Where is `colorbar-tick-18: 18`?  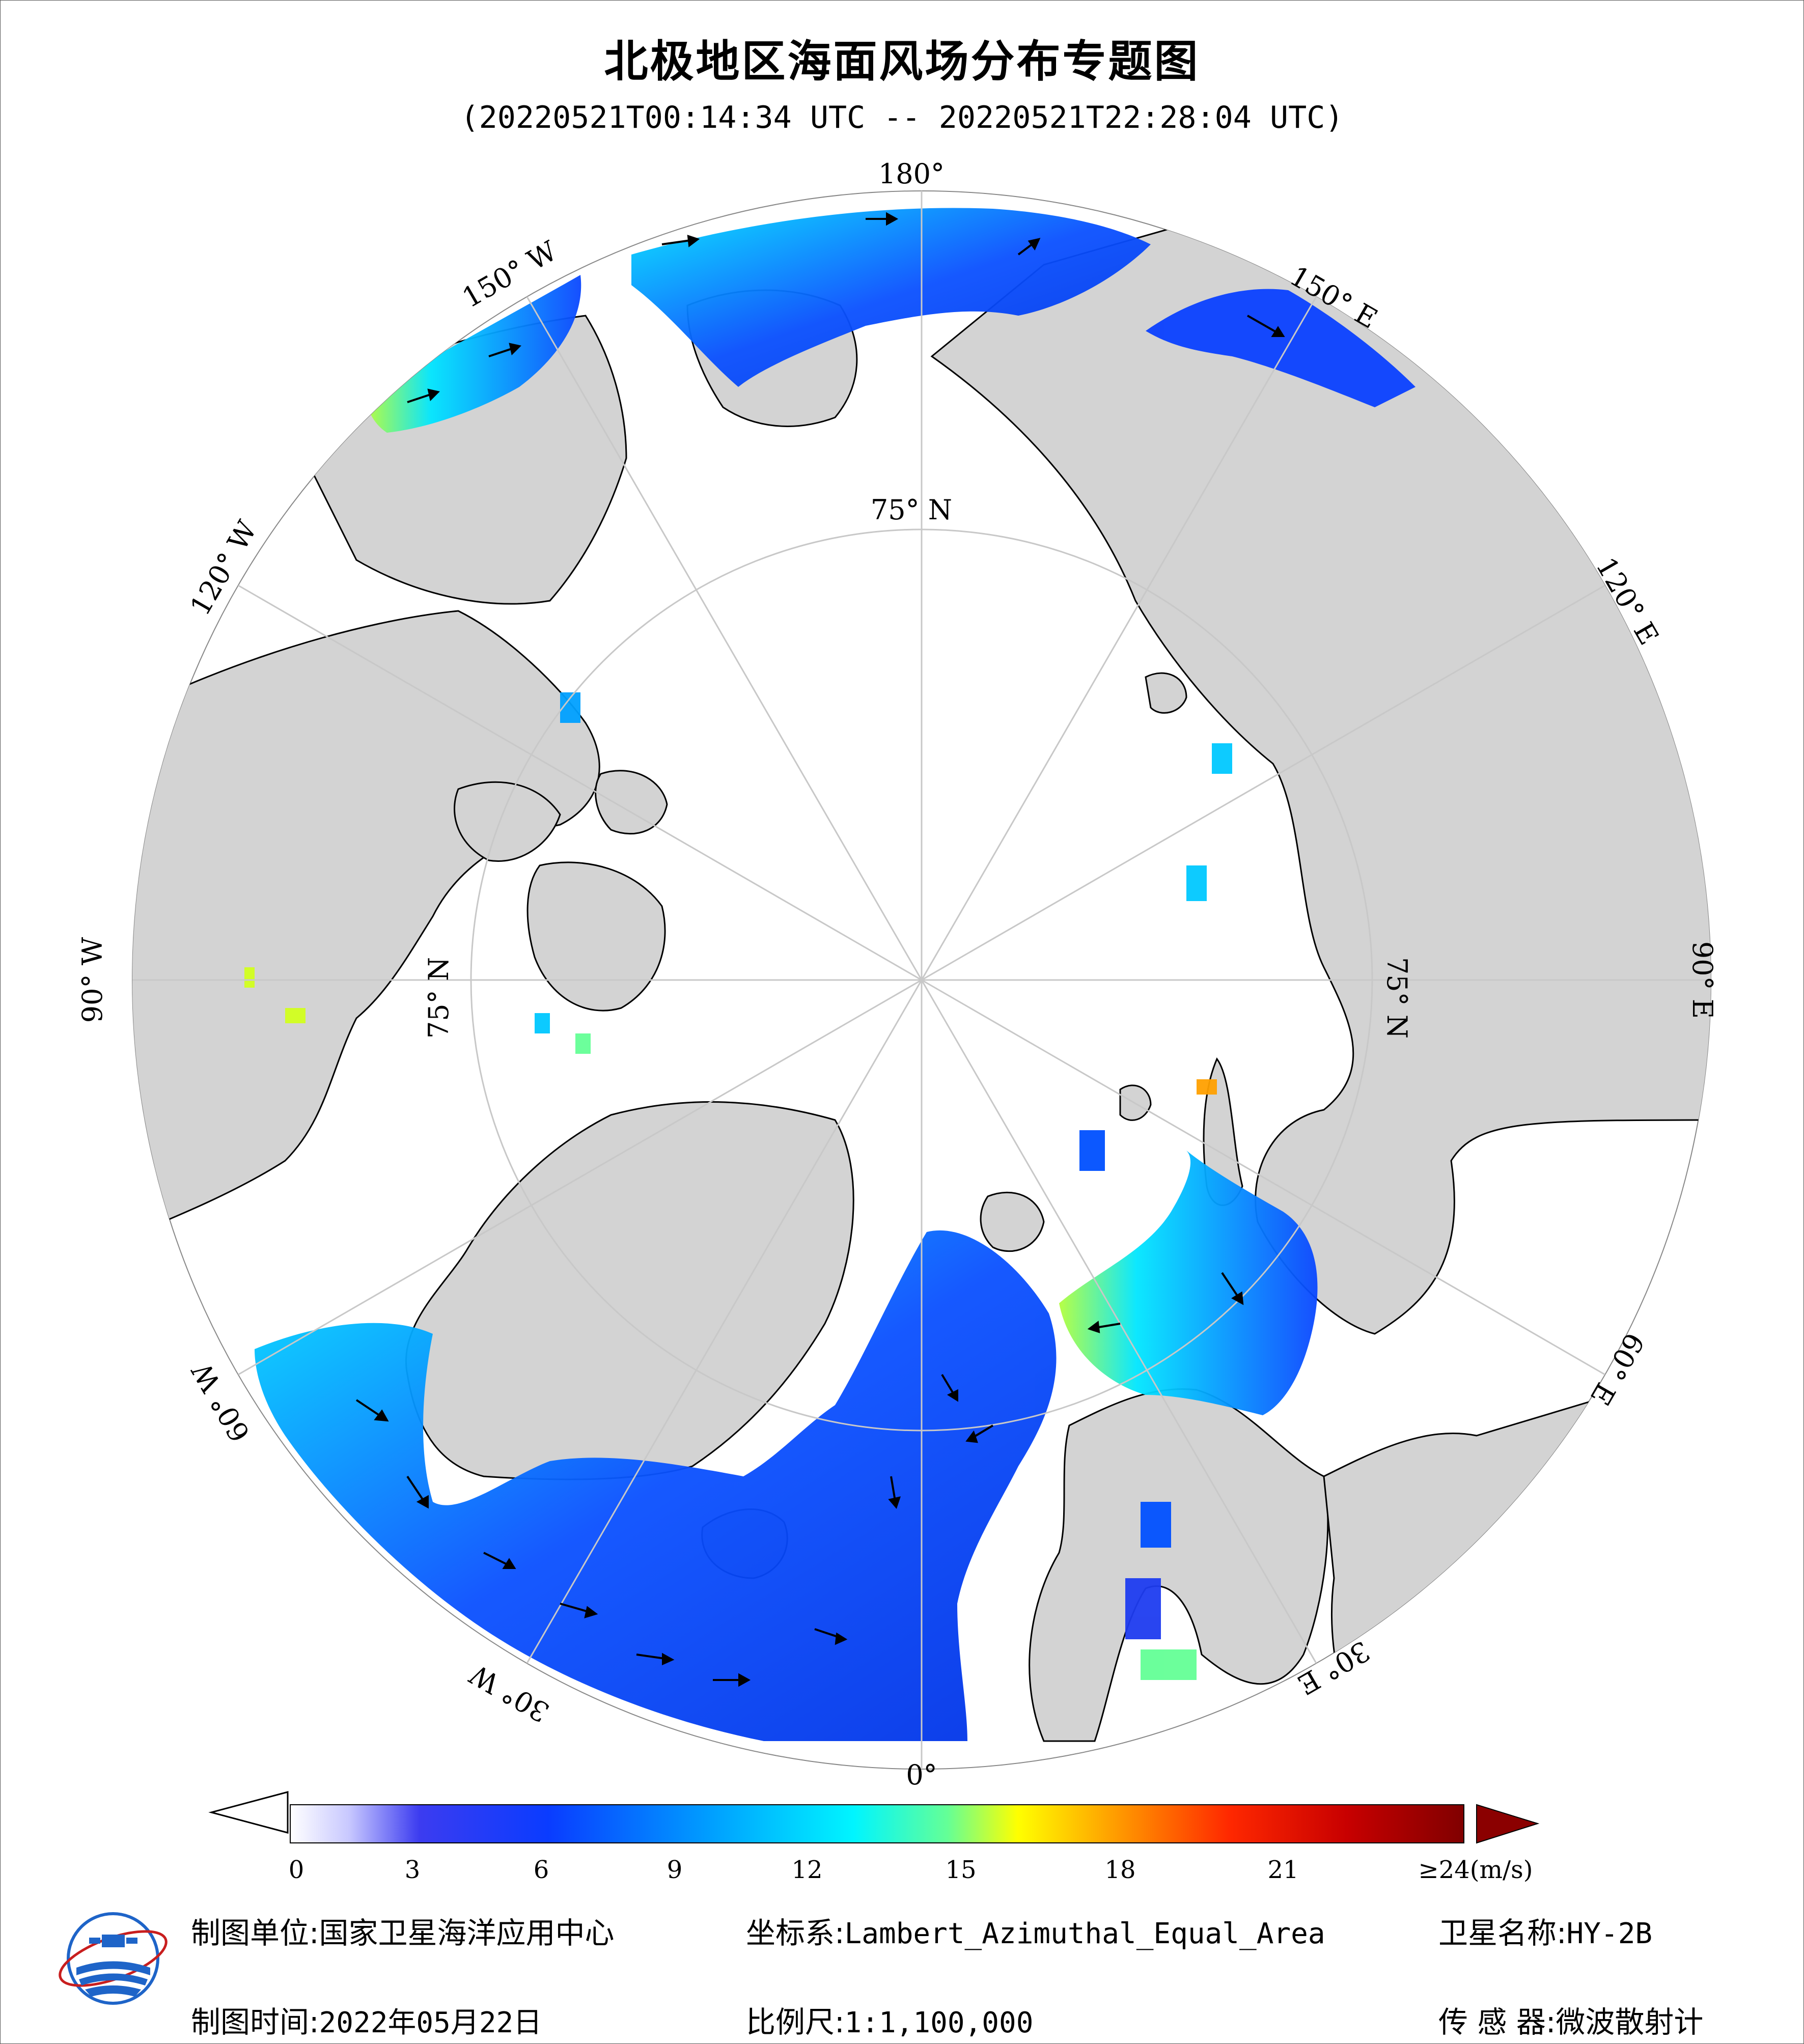
colorbar-tick-18: 18 is located at coordinates (1120, 1870).